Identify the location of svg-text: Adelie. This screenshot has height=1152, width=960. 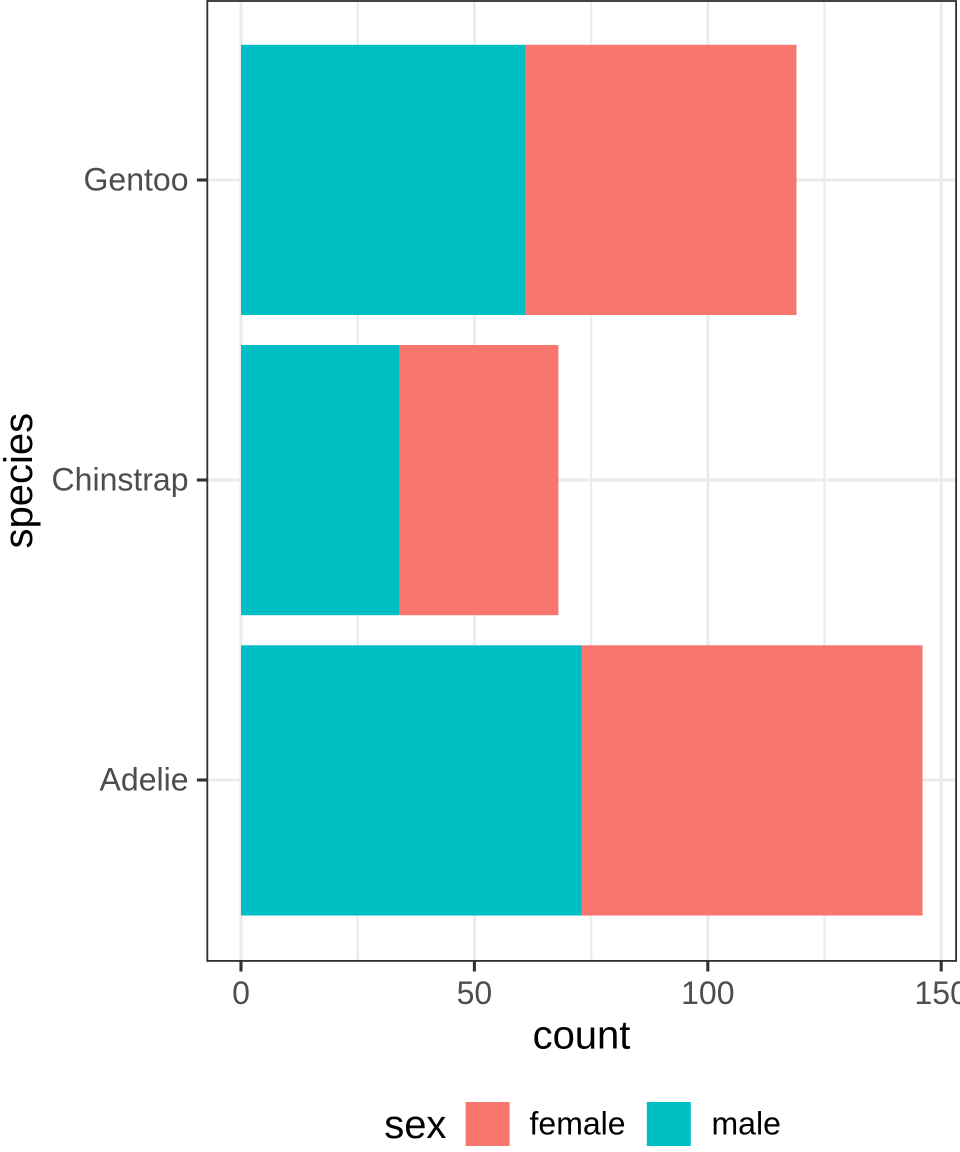
(144, 780).